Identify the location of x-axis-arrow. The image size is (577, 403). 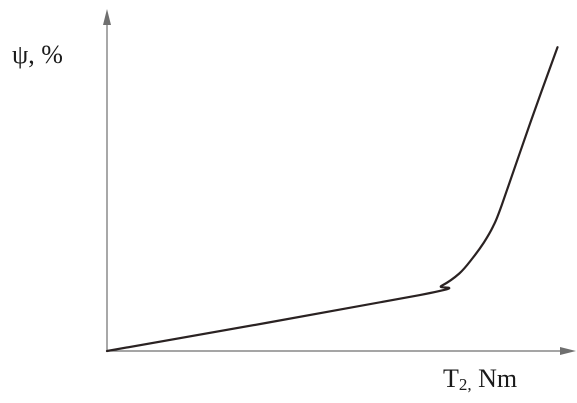
(568, 351).